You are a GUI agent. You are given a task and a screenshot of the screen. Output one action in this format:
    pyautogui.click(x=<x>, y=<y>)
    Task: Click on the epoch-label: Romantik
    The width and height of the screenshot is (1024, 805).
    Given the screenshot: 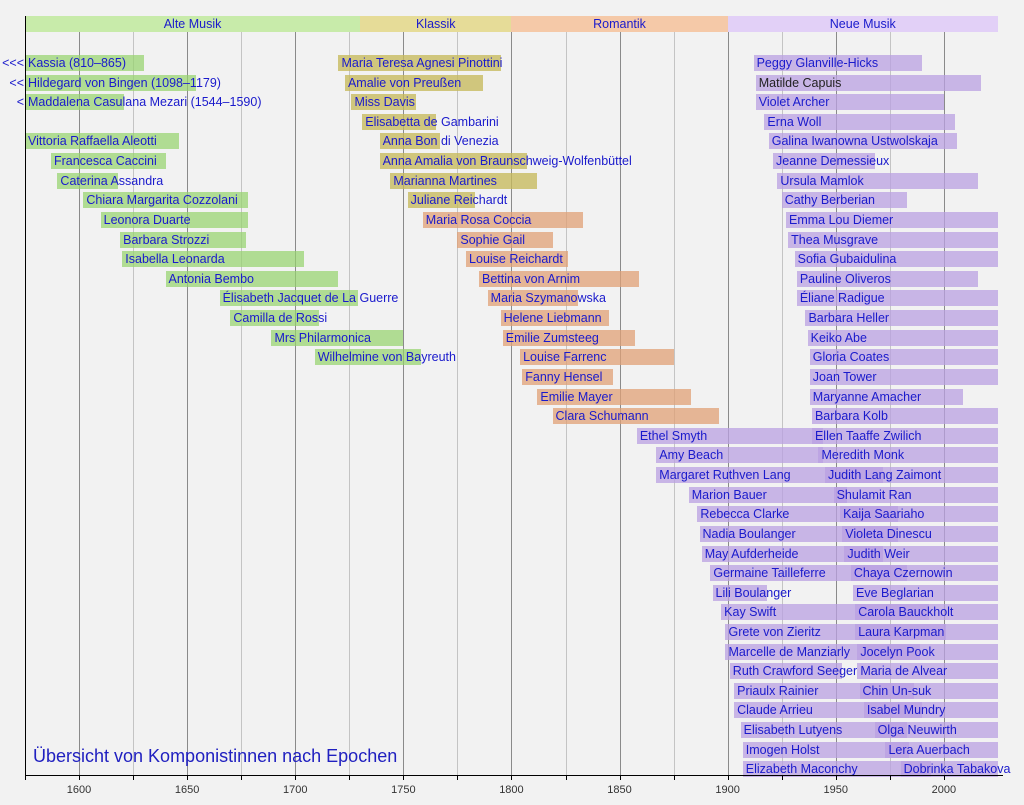 What is the action you would take?
    pyautogui.click(x=619, y=24)
    